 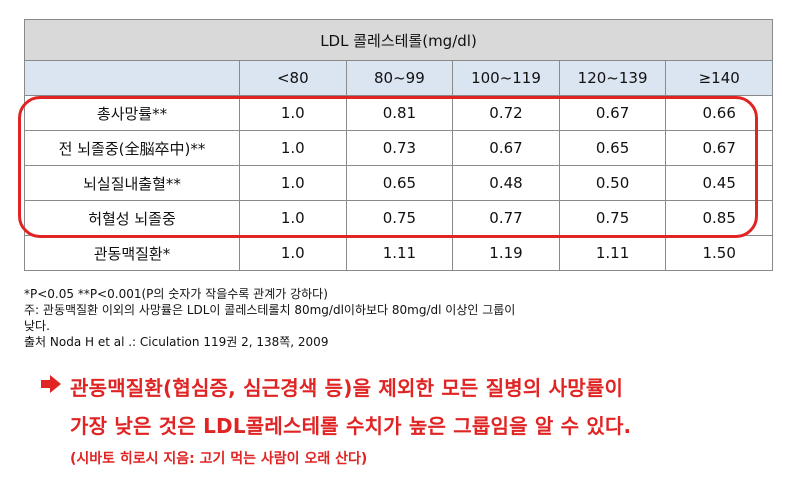 What do you see at coordinates (293, 78) in the screenshot?
I see `column-header: <80` at bounding box center [293, 78].